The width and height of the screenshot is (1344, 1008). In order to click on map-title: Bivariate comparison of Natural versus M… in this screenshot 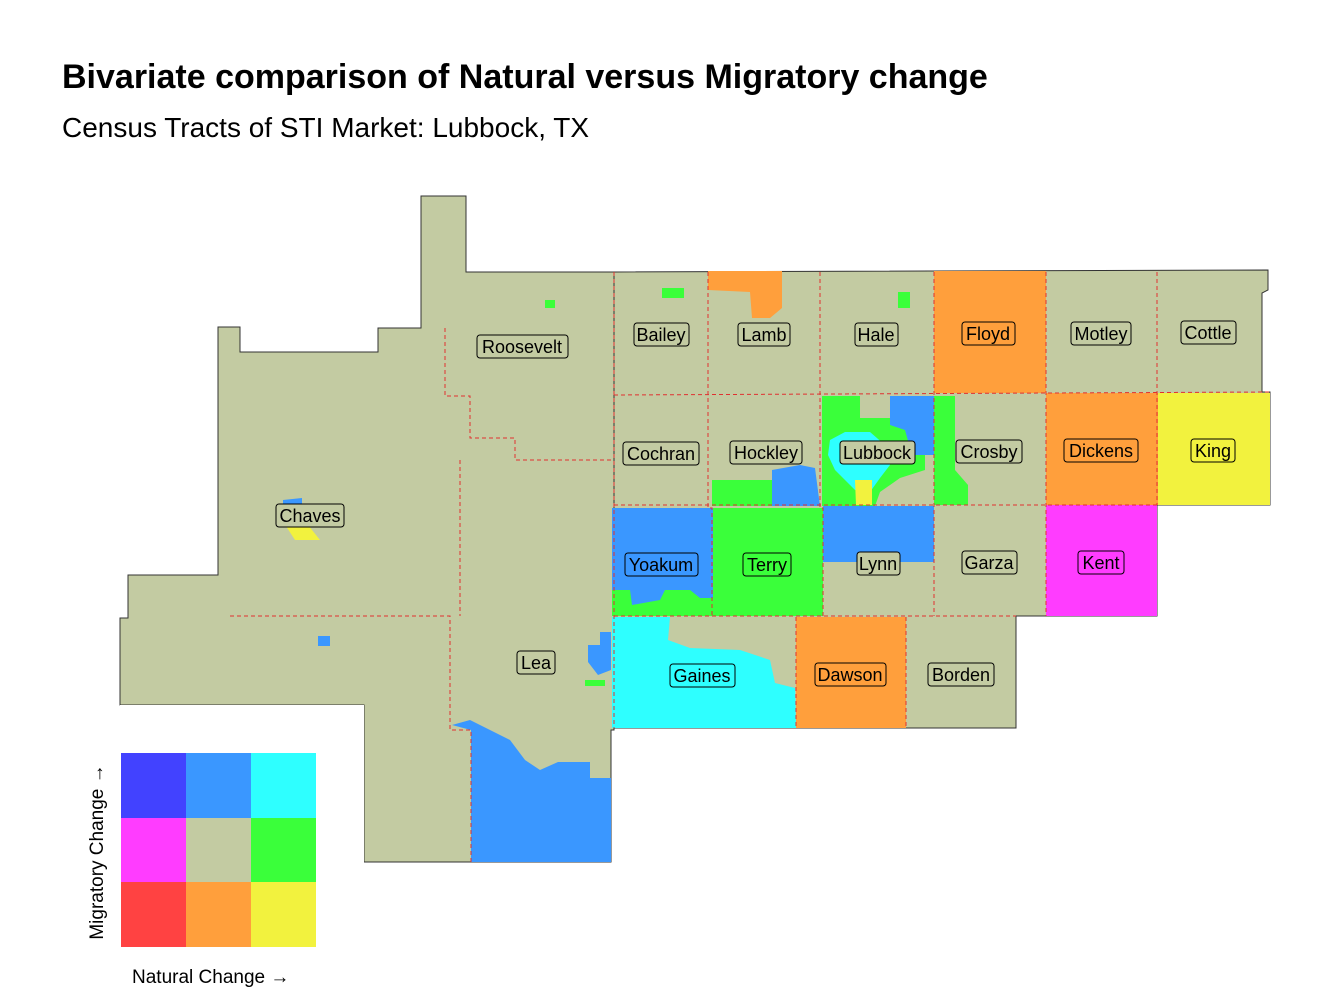, I will do `click(525, 77)`.